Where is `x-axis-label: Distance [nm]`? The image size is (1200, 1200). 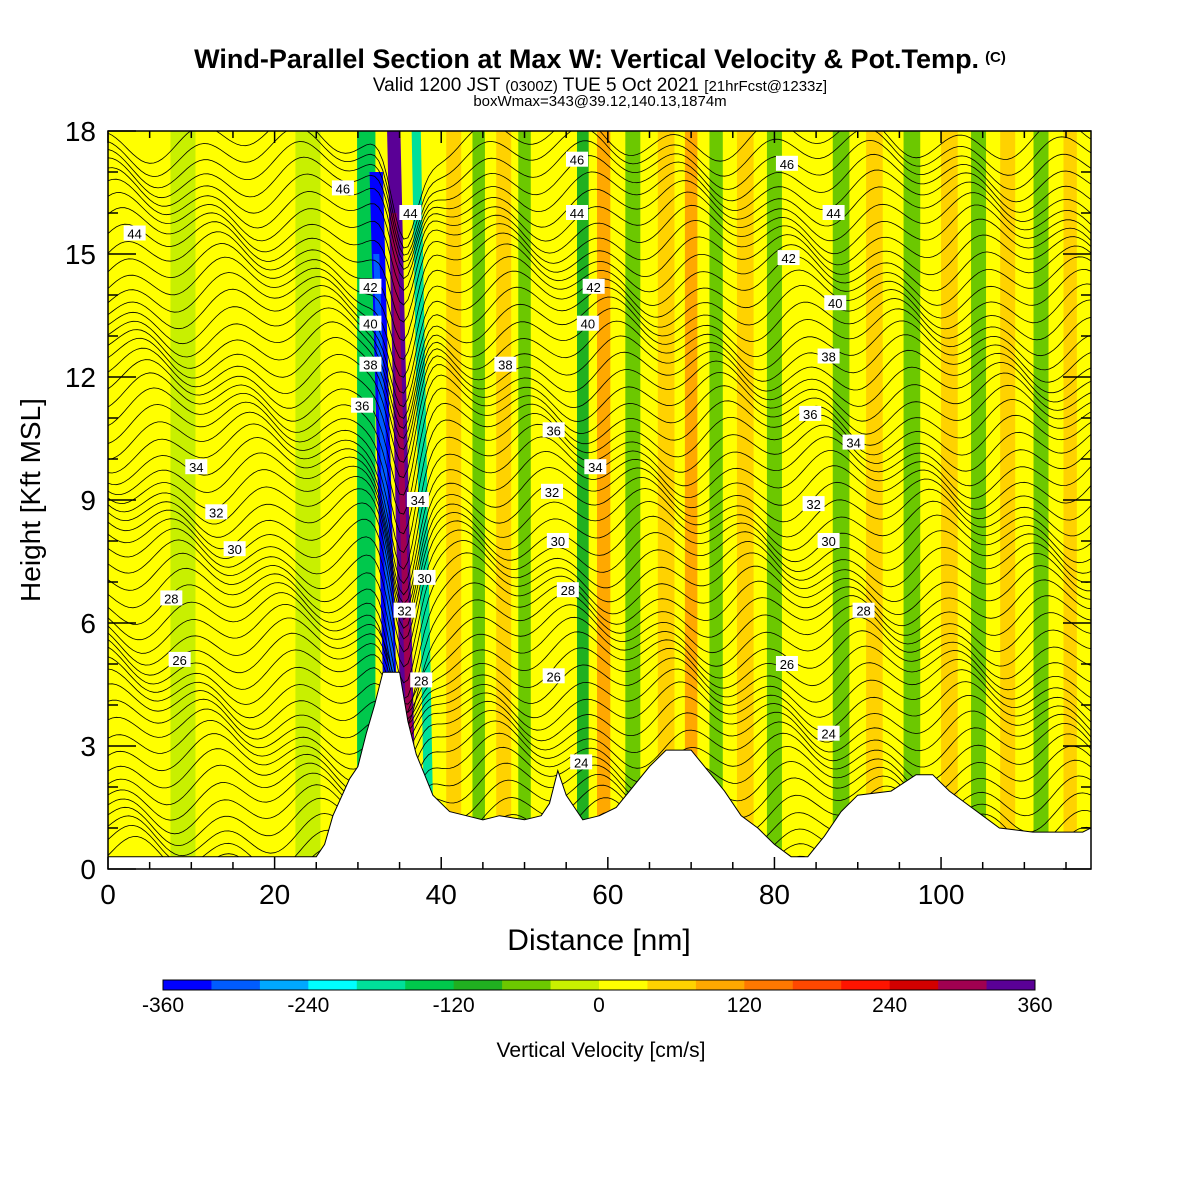 x-axis-label: Distance [nm] is located at coordinates (598, 940).